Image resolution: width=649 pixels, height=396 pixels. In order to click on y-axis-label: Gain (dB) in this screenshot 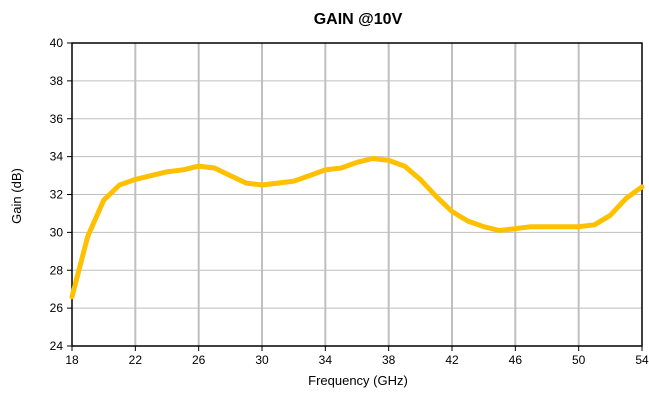, I will do `click(16, 196)`.